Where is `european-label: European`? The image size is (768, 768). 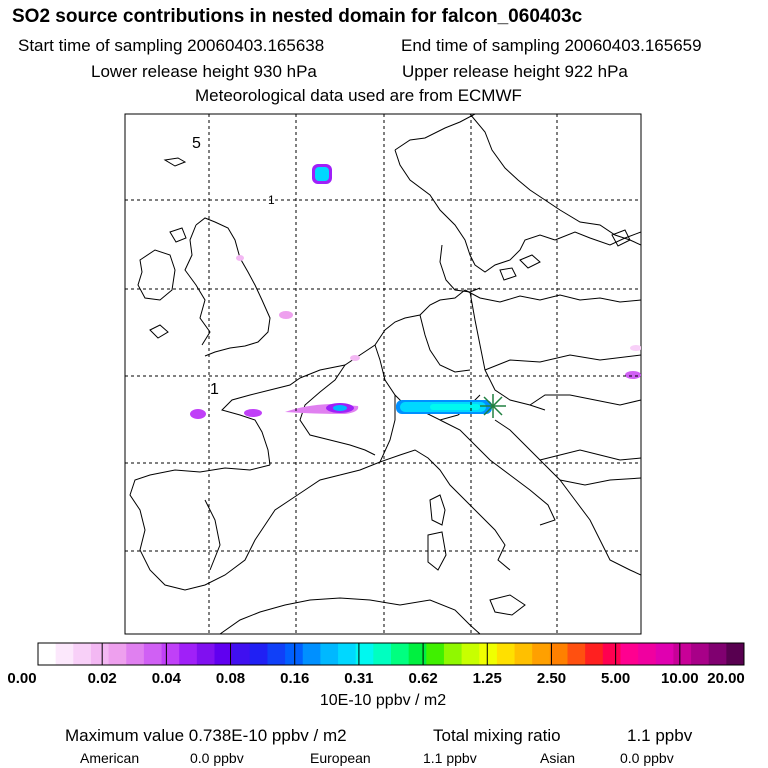
european-label: European is located at coordinates (340, 758).